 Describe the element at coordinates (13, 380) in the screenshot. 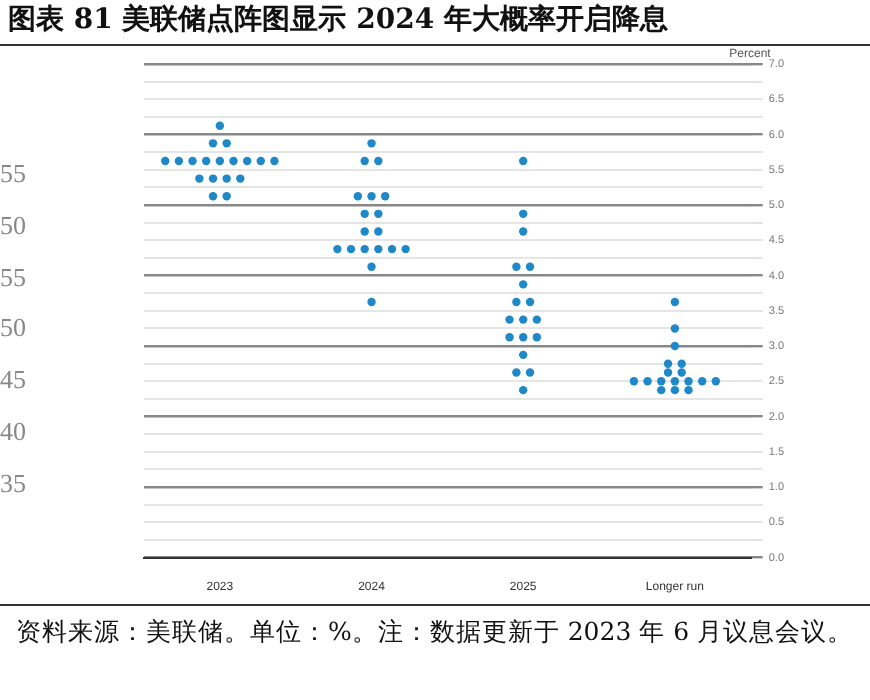

I see `text: 45` at that location.